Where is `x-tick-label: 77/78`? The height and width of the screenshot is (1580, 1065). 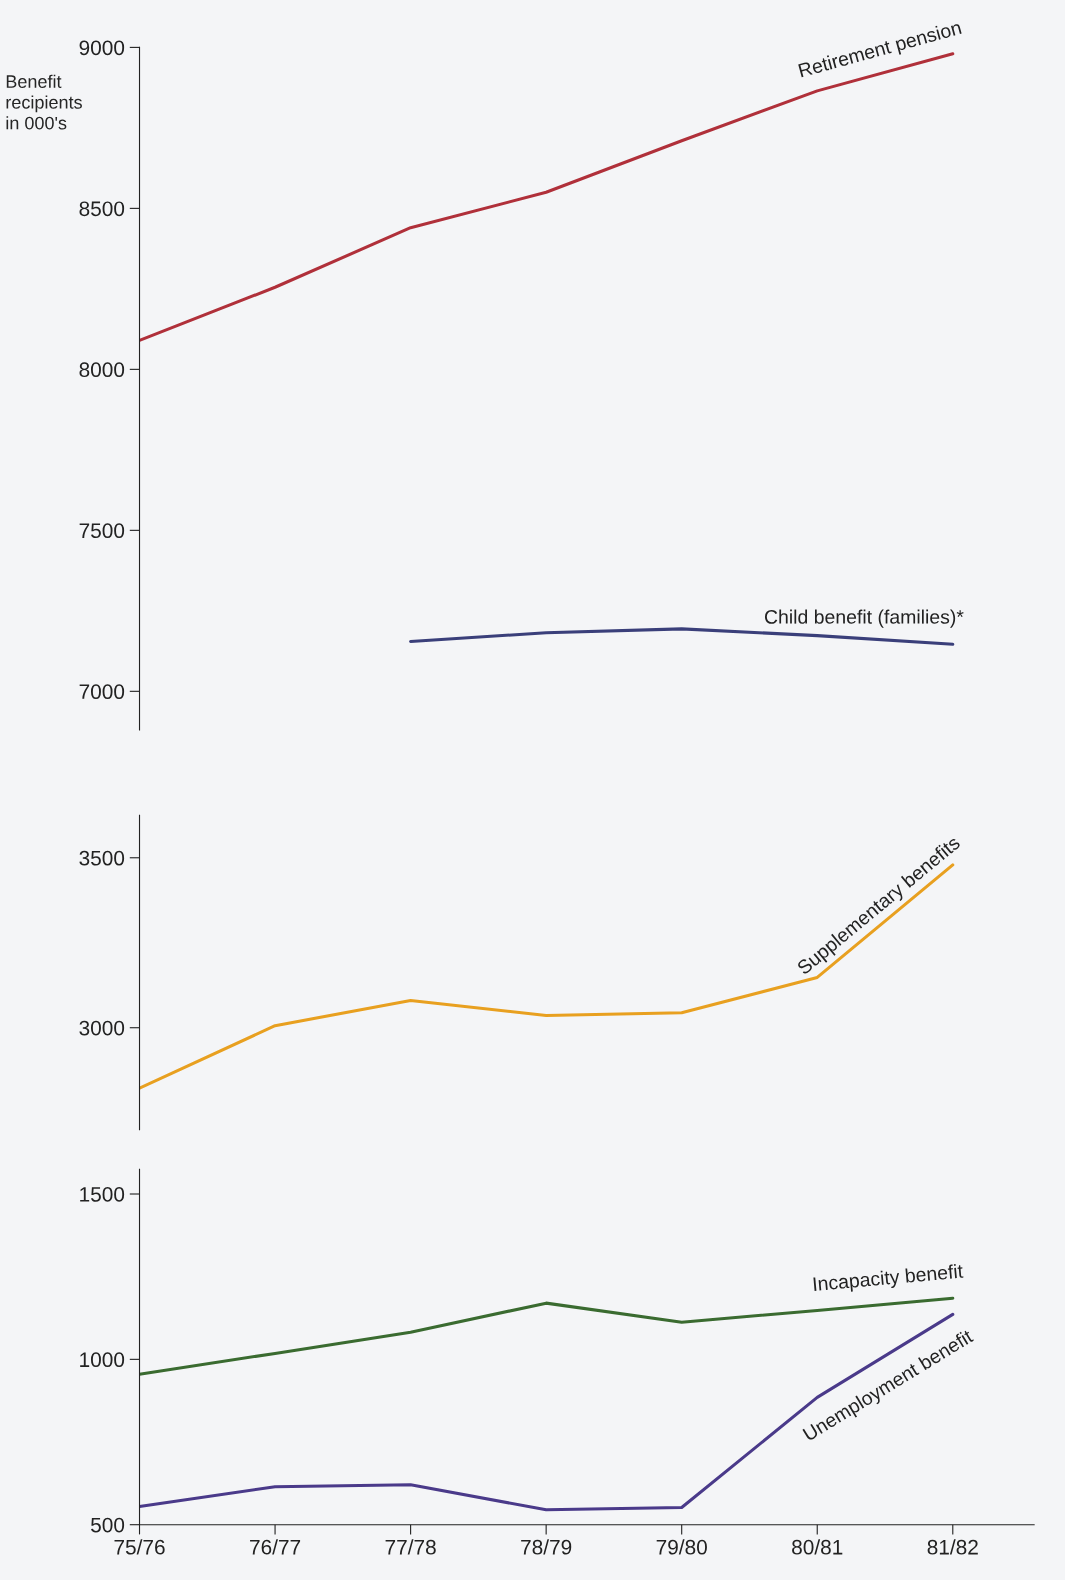
x-tick-label: 77/78 is located at coordinates (410, 1547).